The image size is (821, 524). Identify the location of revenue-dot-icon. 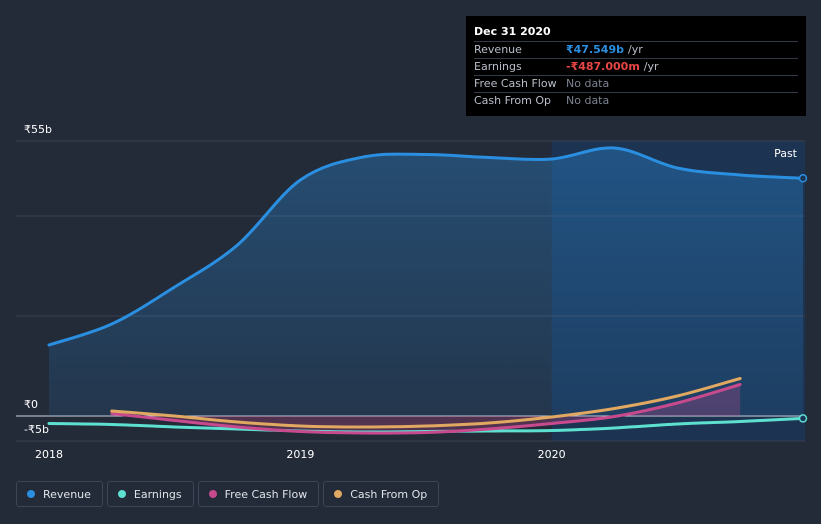
(31, 494).